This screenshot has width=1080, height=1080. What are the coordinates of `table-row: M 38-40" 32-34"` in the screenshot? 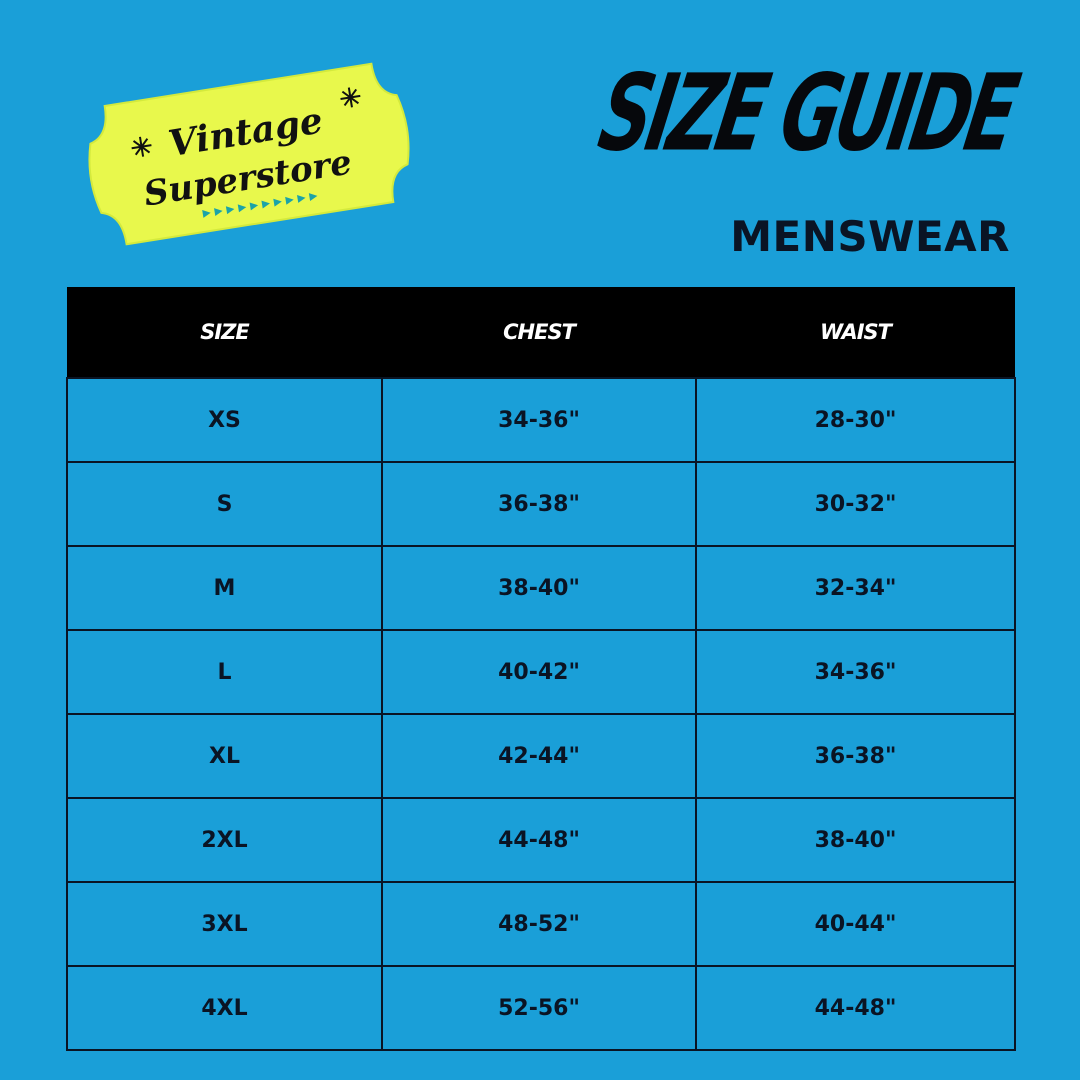 It's located at (541, 588).